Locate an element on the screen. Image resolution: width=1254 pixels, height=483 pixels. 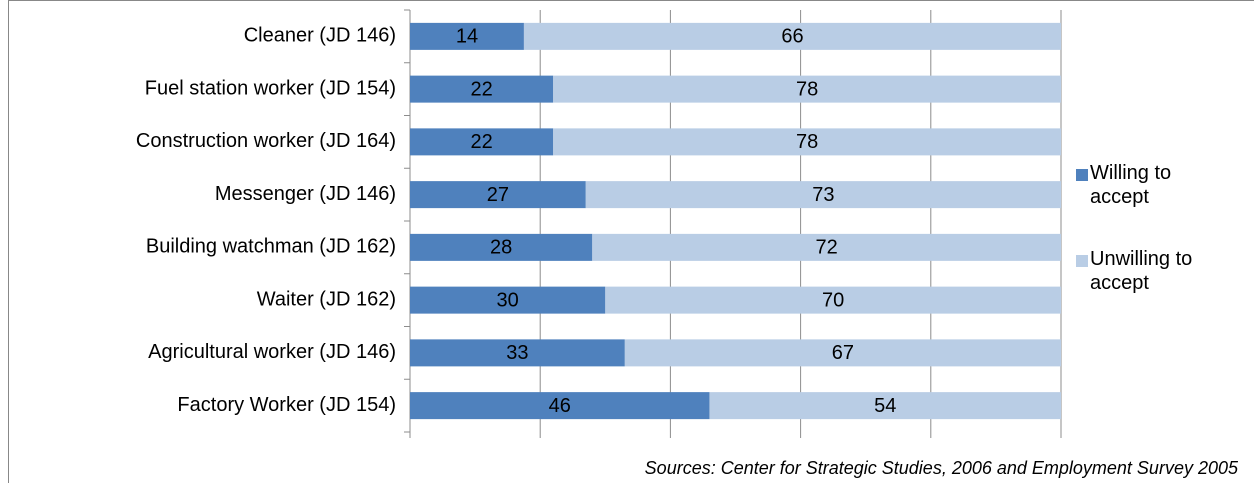
y-tick-label: Factory Worker (JD 154) is located at coordinates (286, 405).